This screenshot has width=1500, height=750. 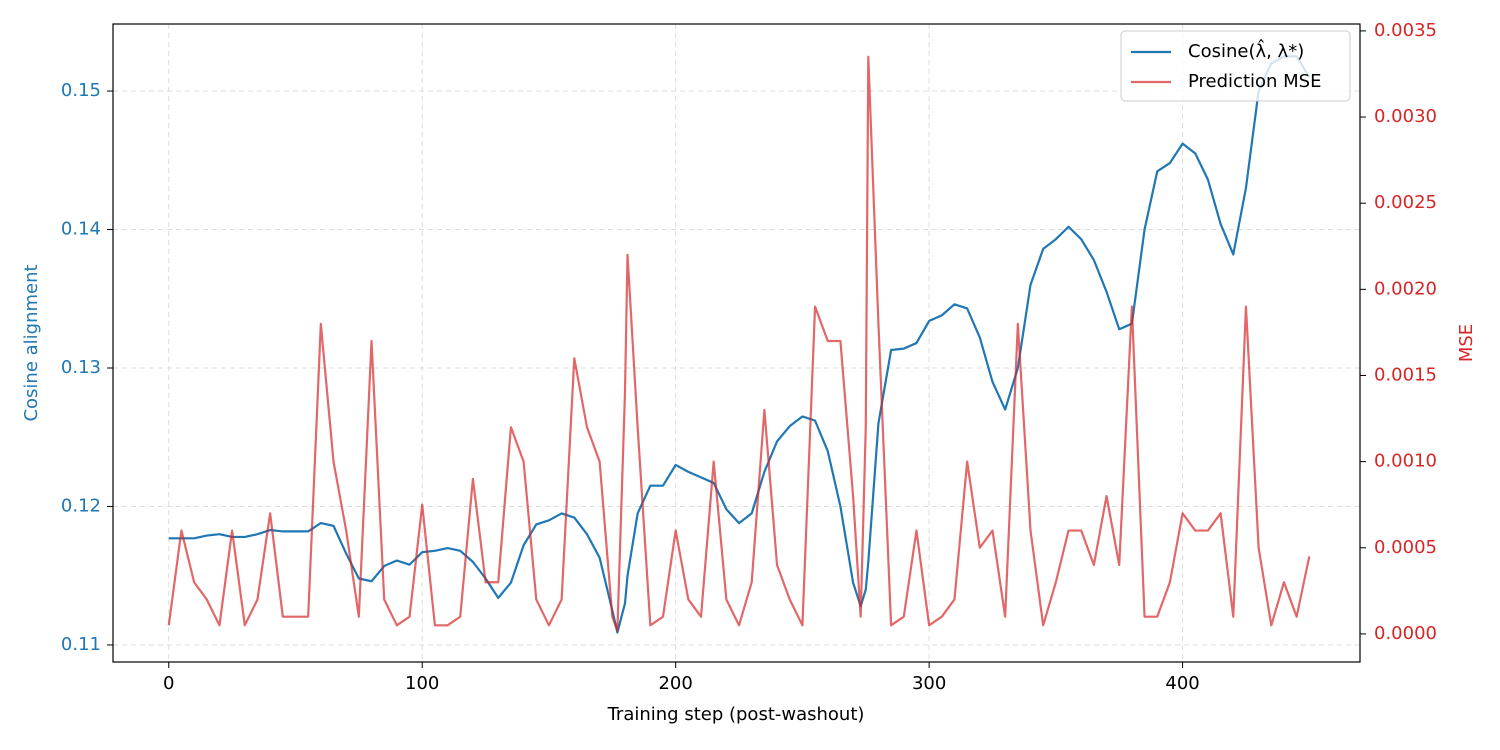 What do you see at coordinates (1246, 50) in the screenshot?
I see `legend-label: Cosine(λ̂, λ*)` at bounding box center [1246, 50].